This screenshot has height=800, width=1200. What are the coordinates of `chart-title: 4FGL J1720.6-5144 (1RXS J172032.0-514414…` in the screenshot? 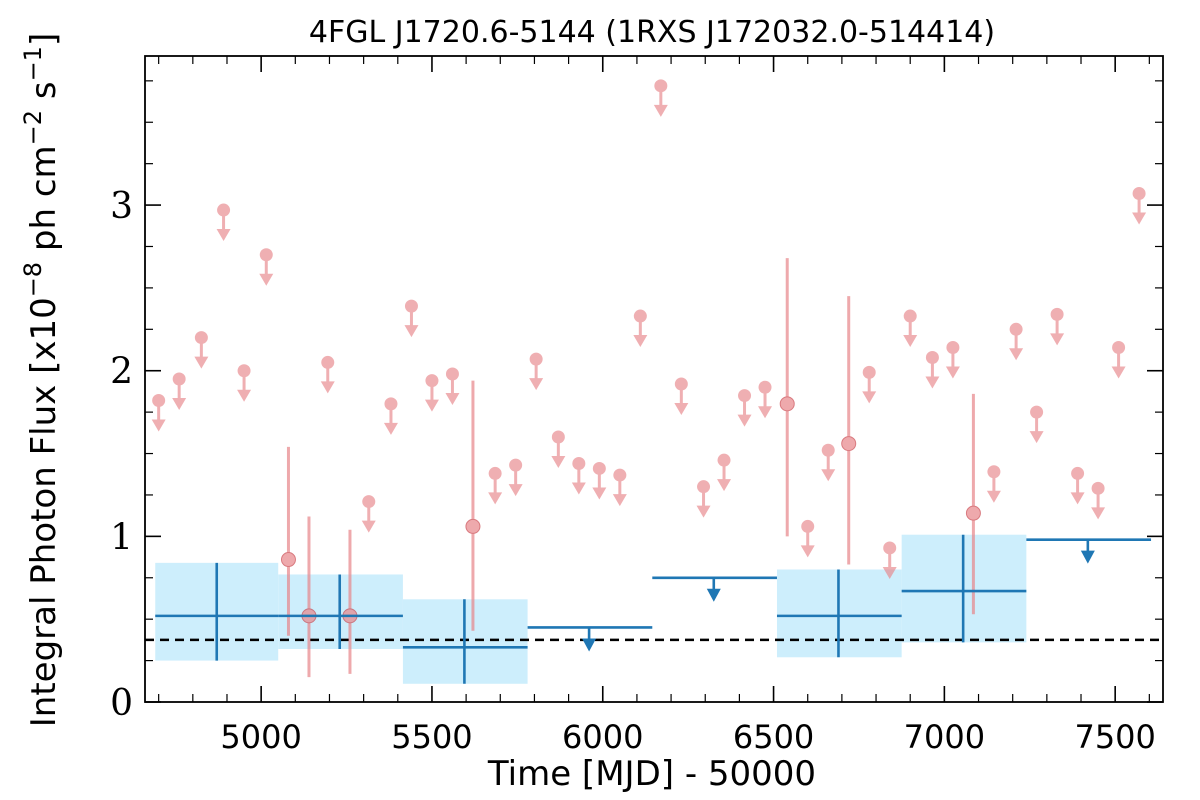 It's located at (652, 32).